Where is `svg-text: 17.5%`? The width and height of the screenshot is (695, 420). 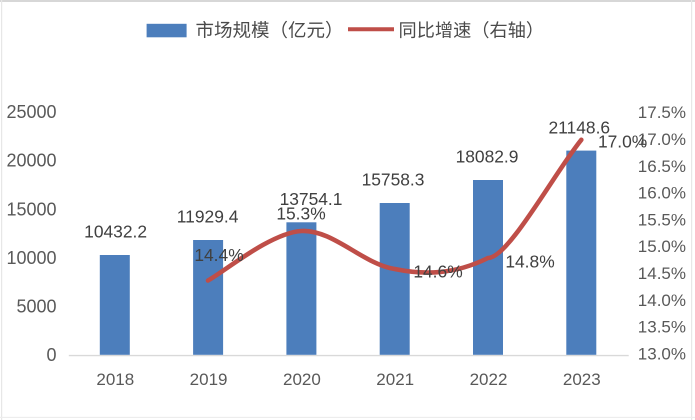 svg-text: 17.5% is located at coordinates (662, 112).